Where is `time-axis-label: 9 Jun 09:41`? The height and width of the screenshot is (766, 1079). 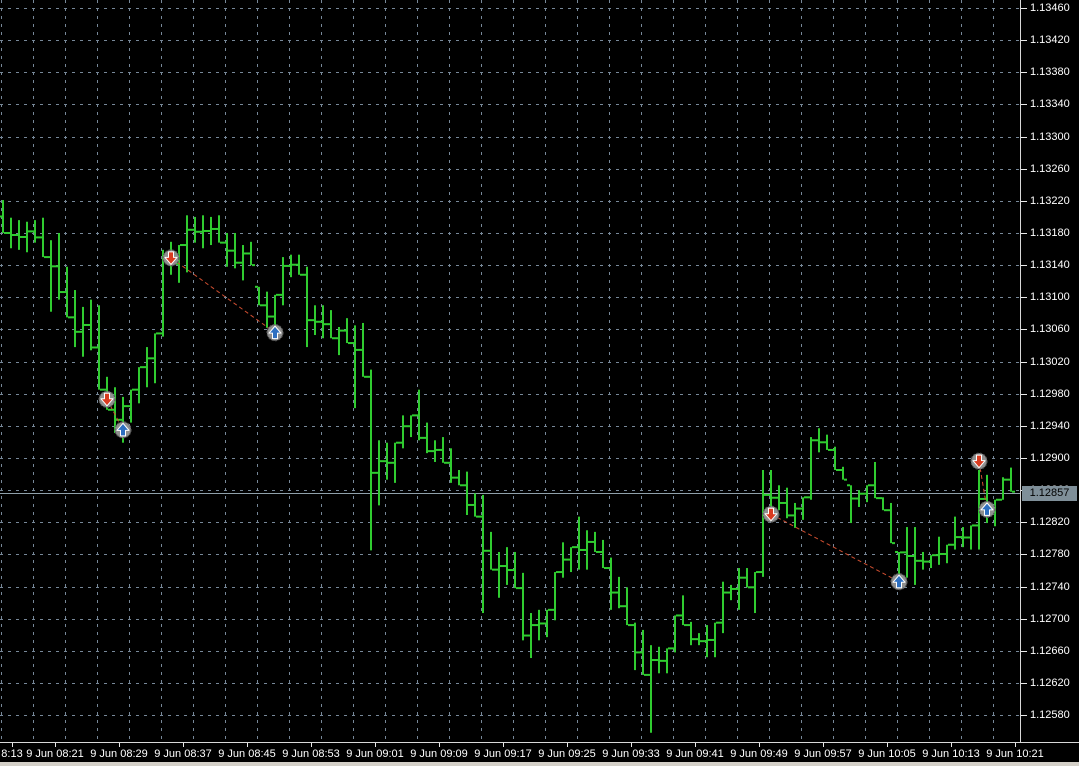 time-axis-label: 9 Jun 09:41 is located at coordinates (695, 754).